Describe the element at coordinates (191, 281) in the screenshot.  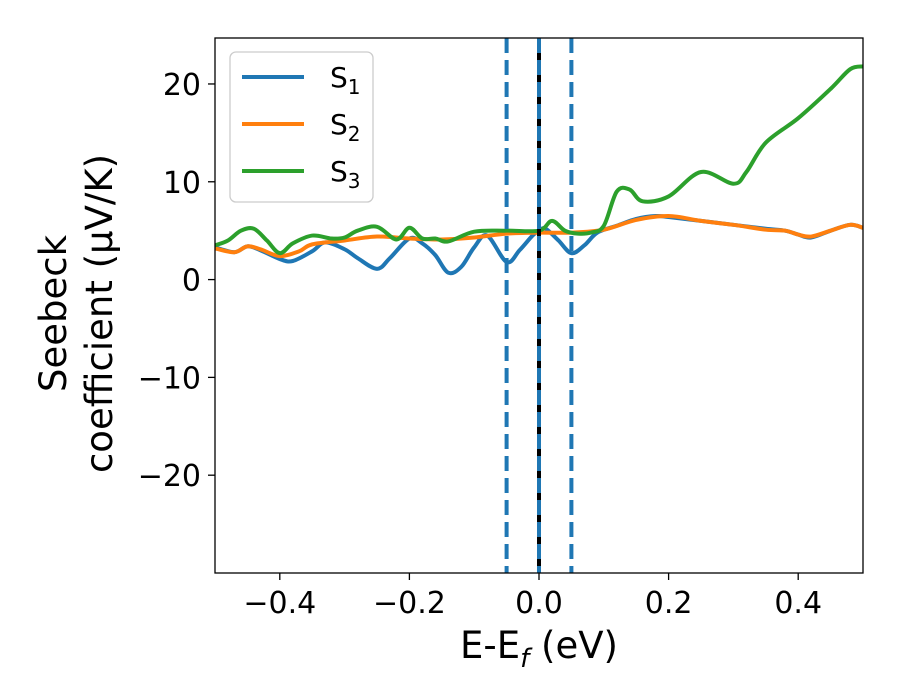
I see `y-tick-label: 0` at that location.